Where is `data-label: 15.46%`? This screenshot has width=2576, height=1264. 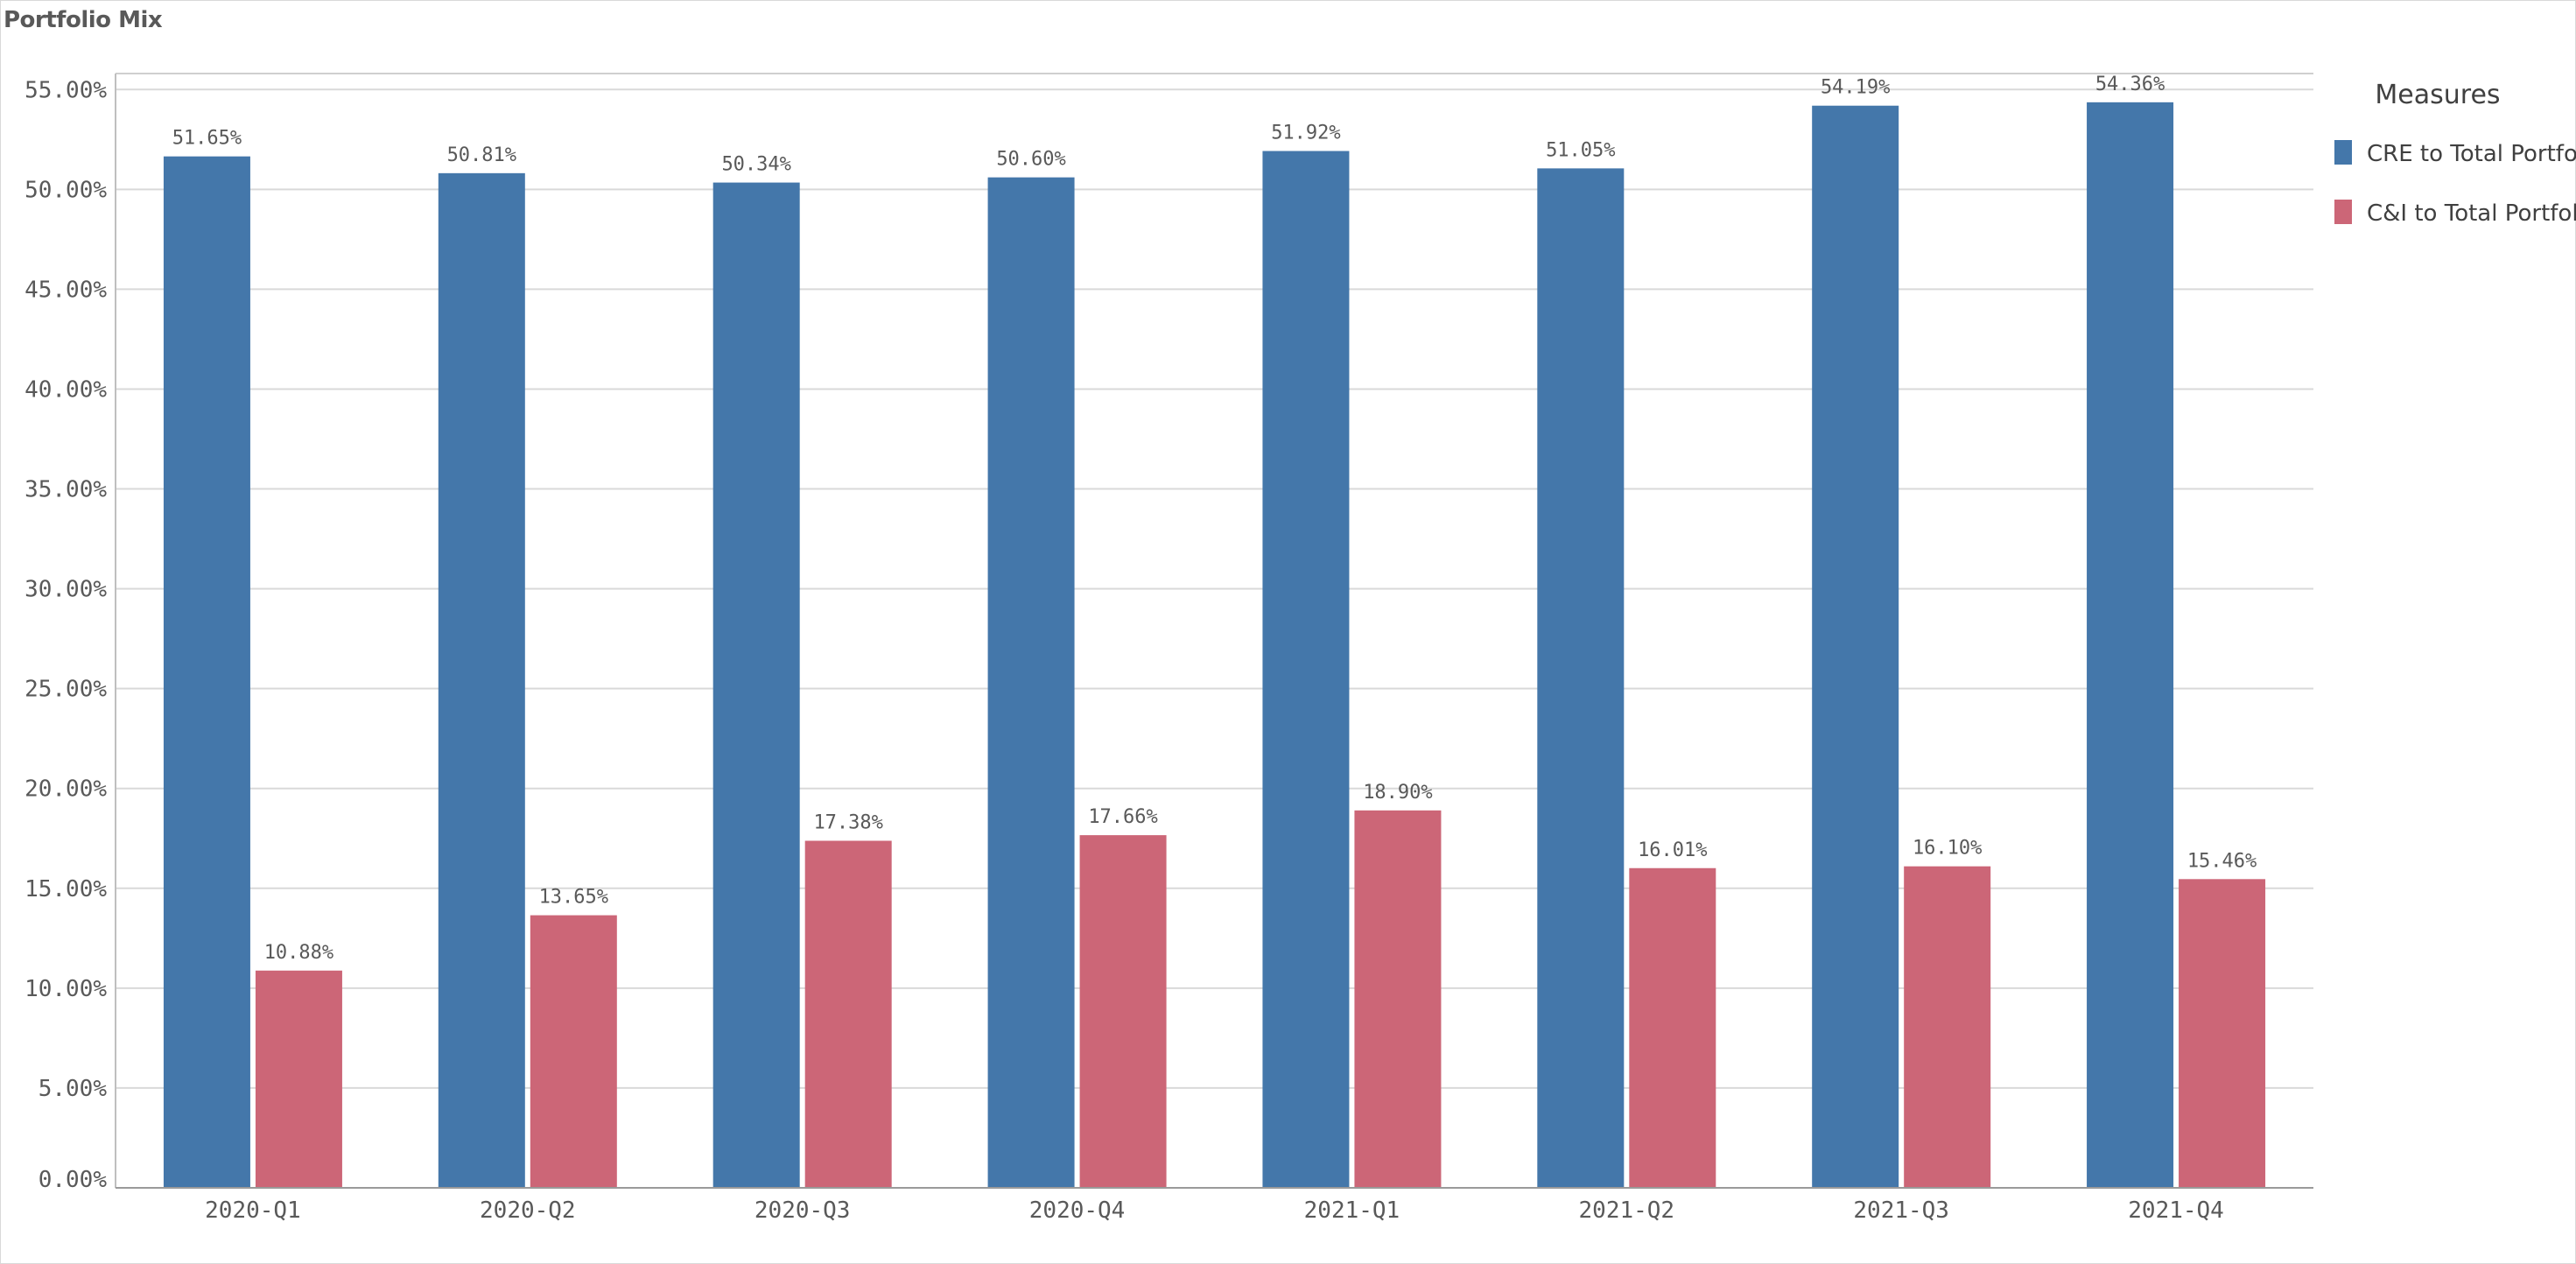 data-label: 15.46% is located at coordinates (2222, 861).